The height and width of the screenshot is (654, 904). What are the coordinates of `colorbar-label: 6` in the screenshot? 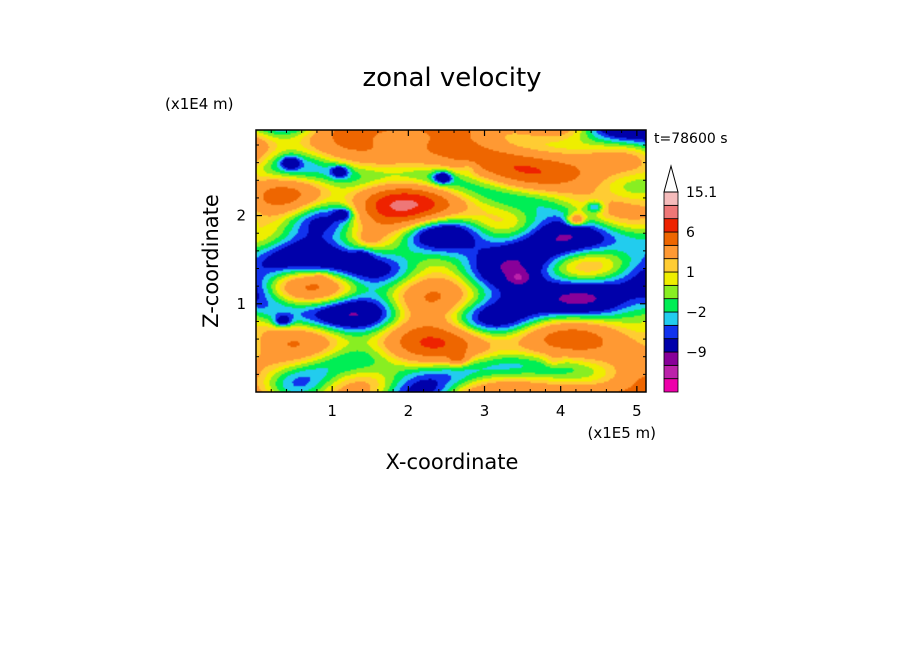 It's located at (690, 233).